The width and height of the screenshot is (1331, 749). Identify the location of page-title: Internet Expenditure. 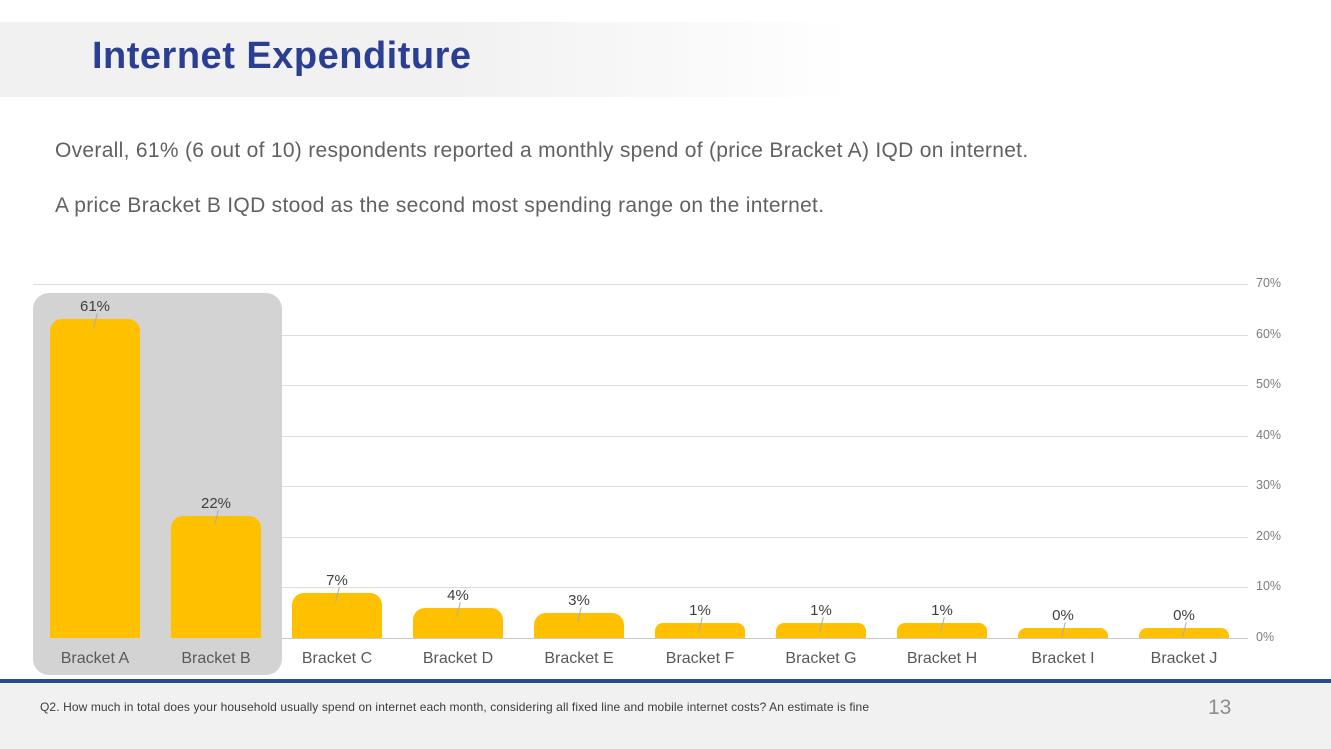
(282, 56).